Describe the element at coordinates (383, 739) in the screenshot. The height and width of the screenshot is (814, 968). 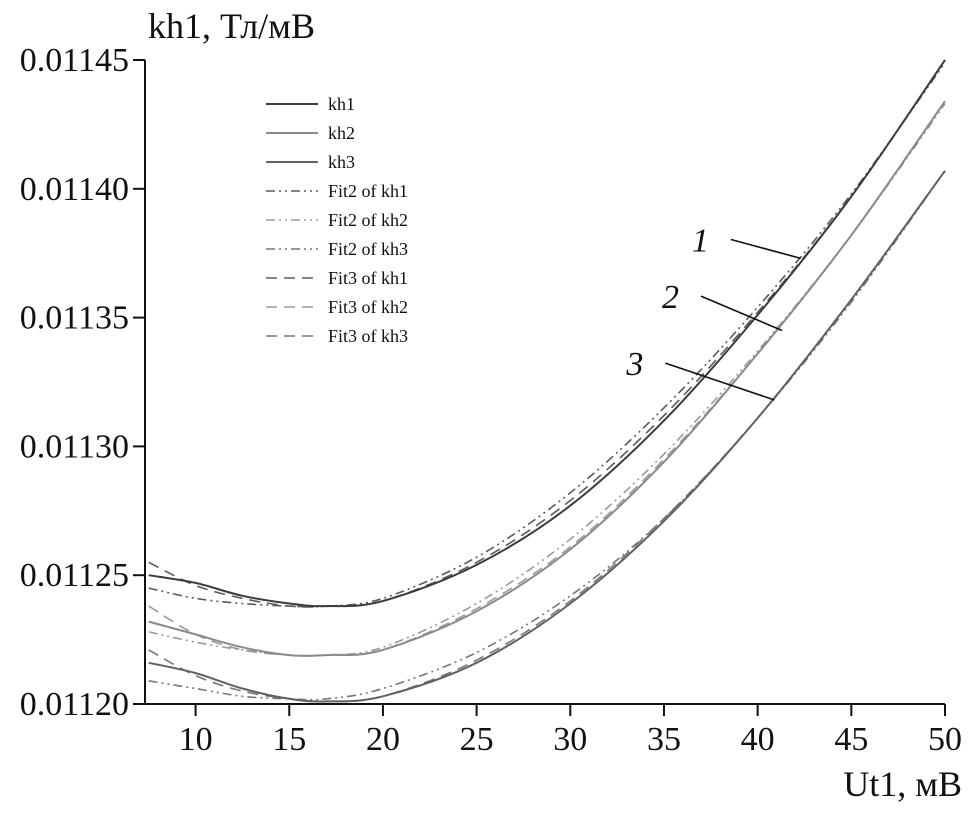
I see `x-tick-label: 20` at that location.